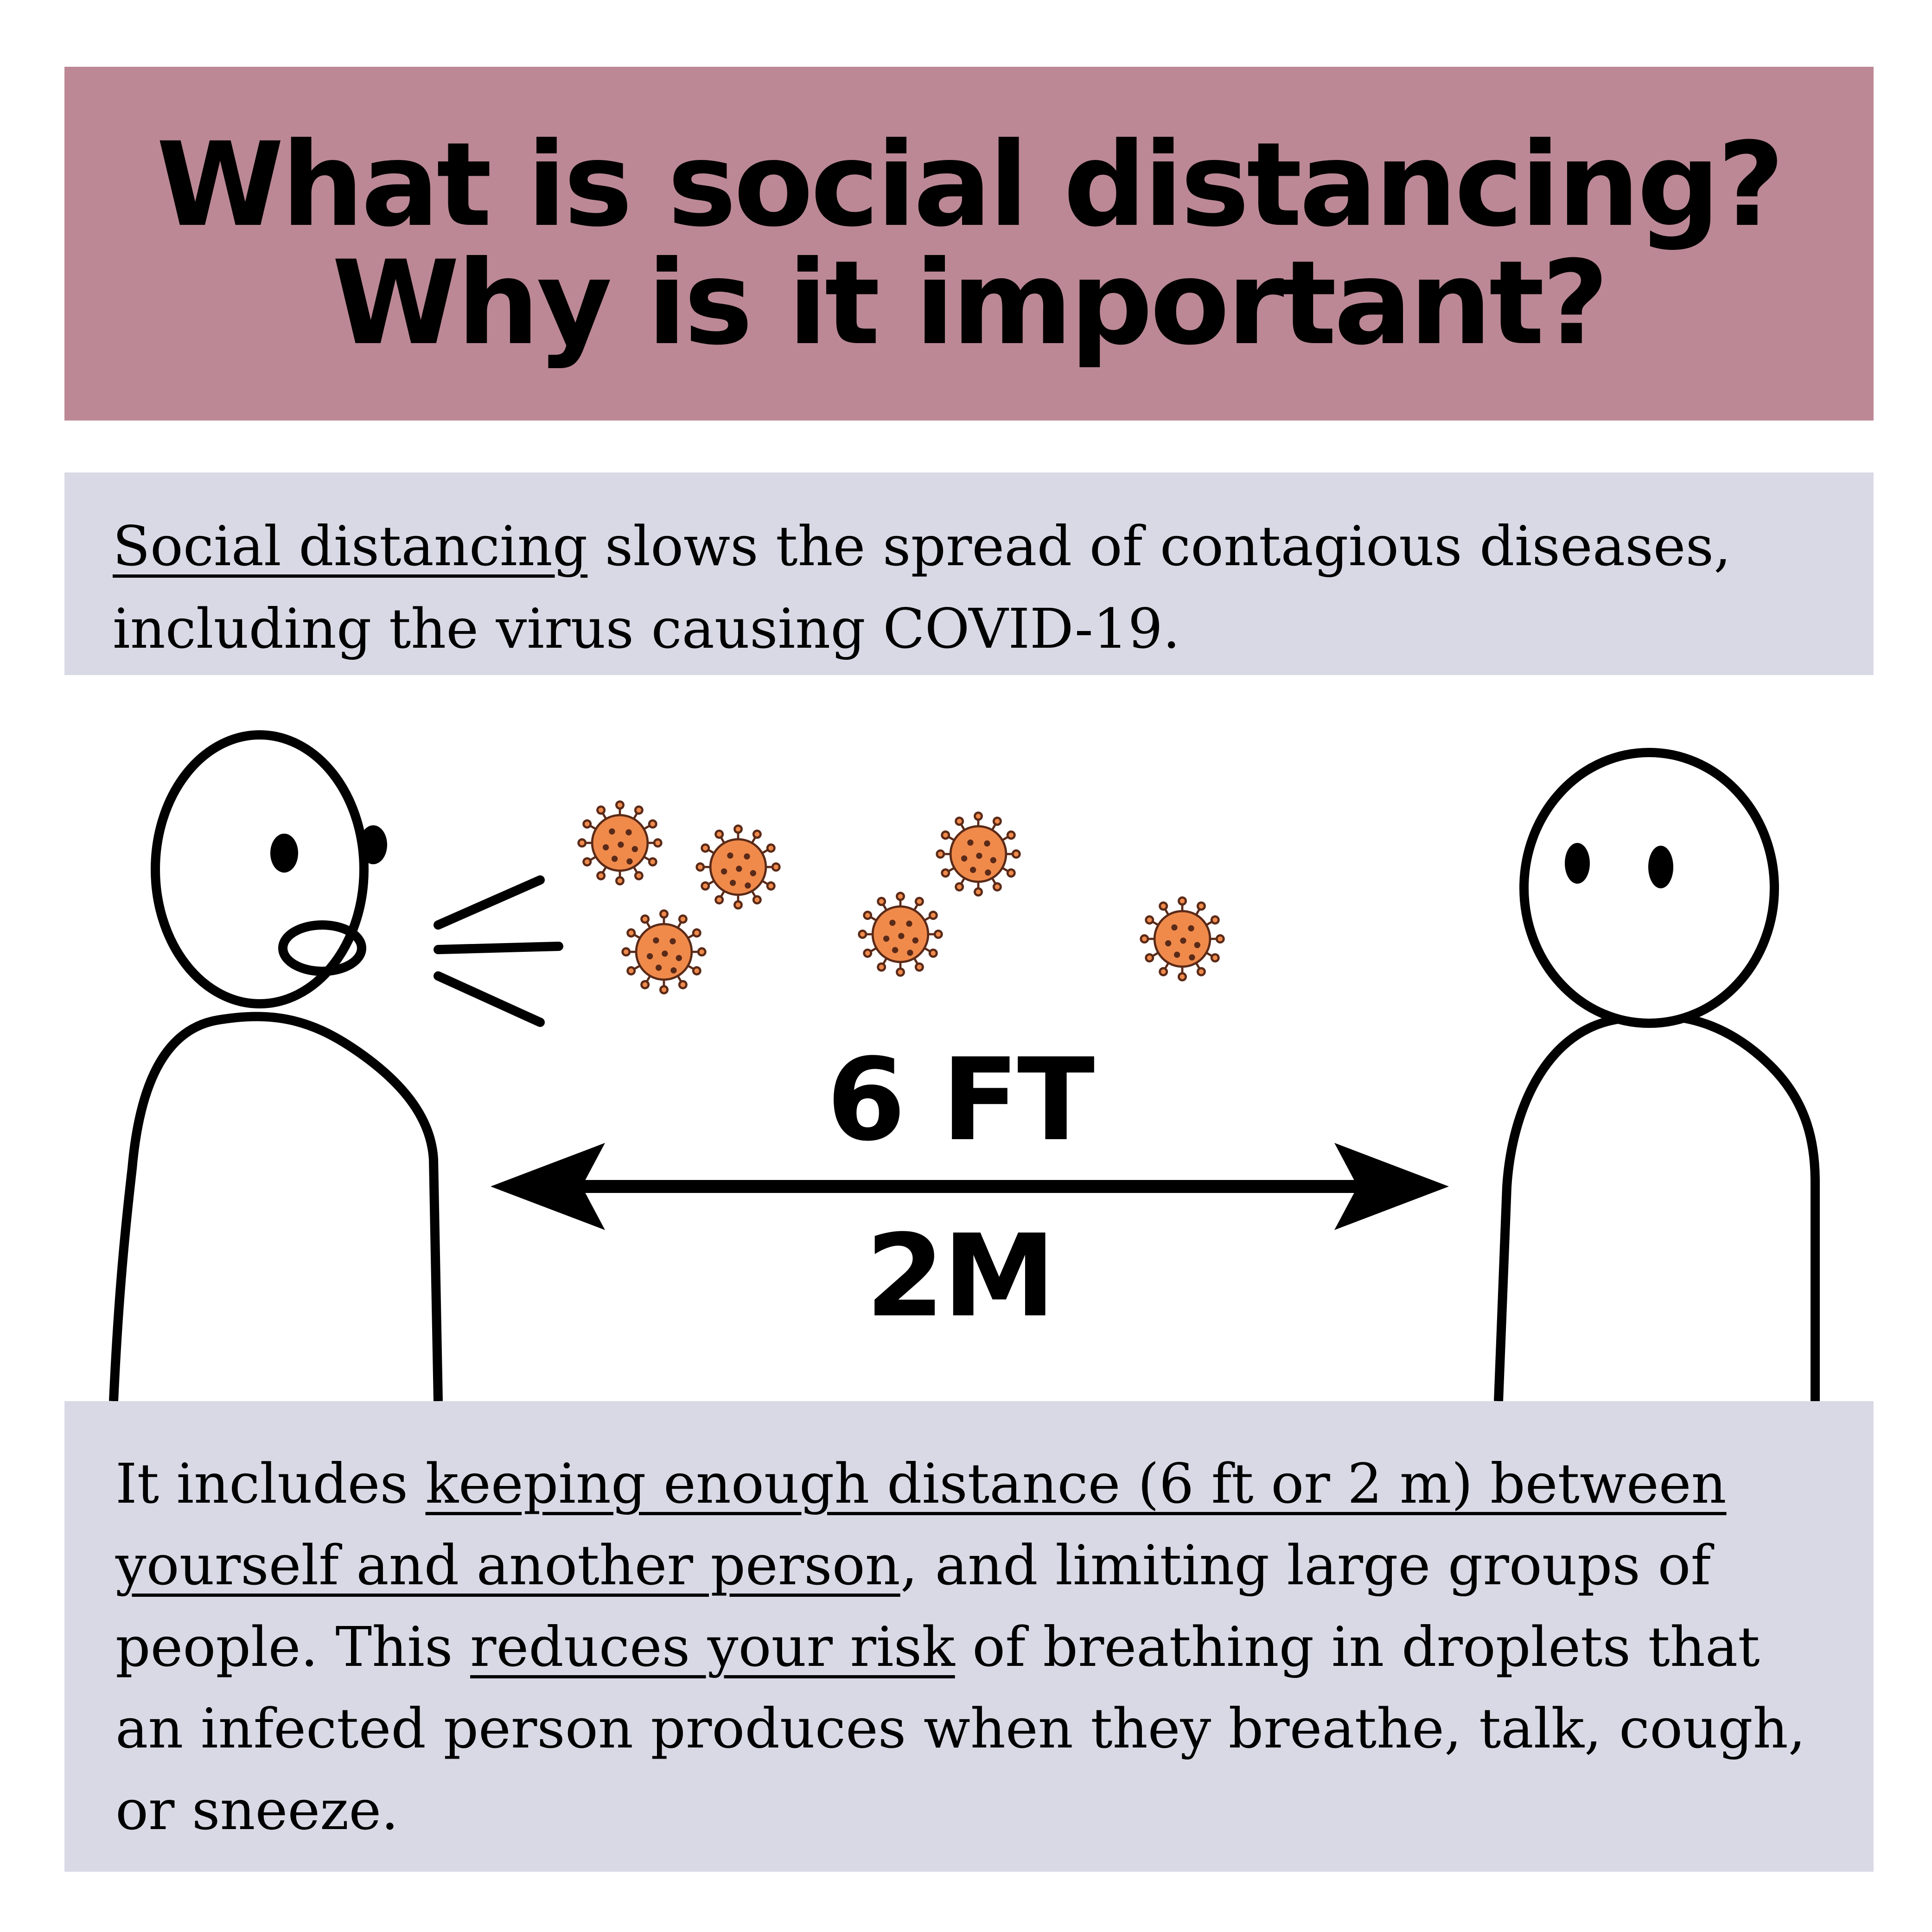  I want to click on intro-text: slows the spread of contagious diseases,, so click(1159, 546).